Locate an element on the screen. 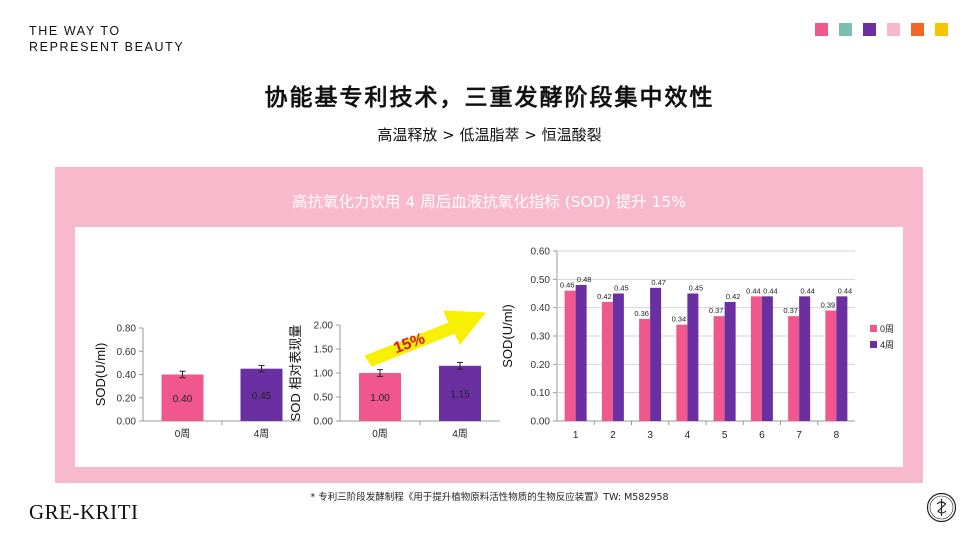  chart1-y-tick-label: 0.80 is located at coordinates (127, 329).